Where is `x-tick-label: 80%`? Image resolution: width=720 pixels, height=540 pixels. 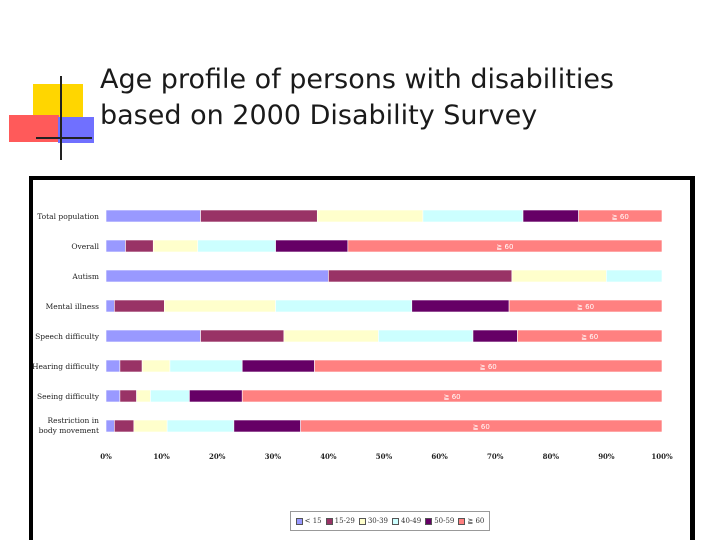 x-tick-label: 80% is located at coordinates (551, 456).